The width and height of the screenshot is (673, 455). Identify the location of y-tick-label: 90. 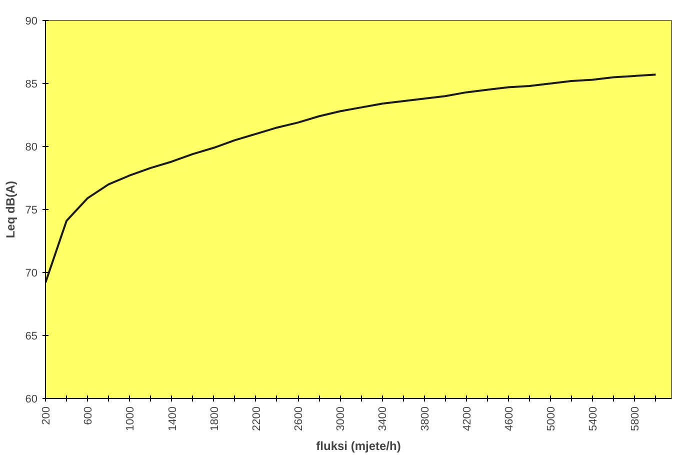
(31, 22).